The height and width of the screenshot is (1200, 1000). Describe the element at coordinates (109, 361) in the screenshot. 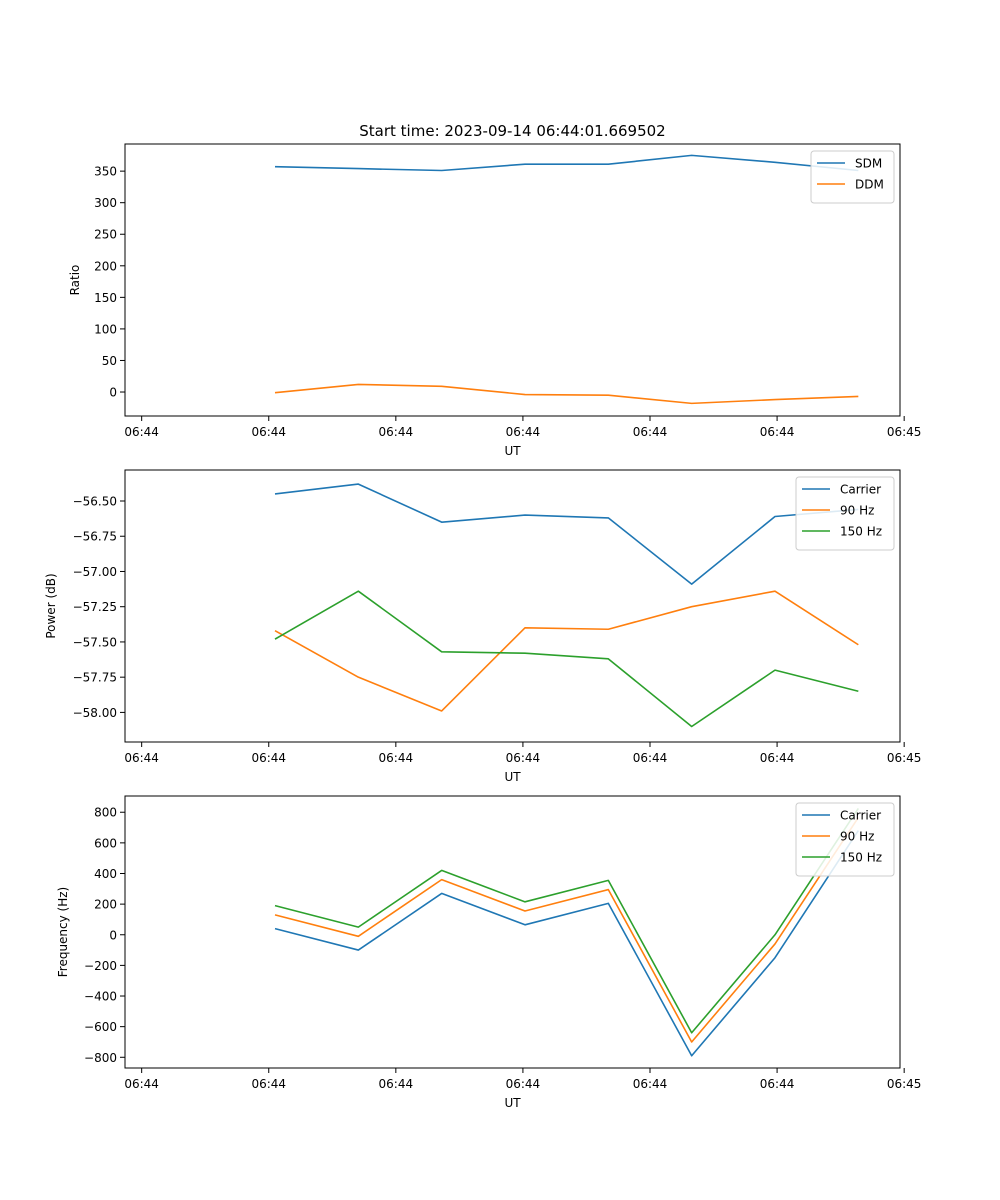

I see `y-tick-label: 50` at that location.